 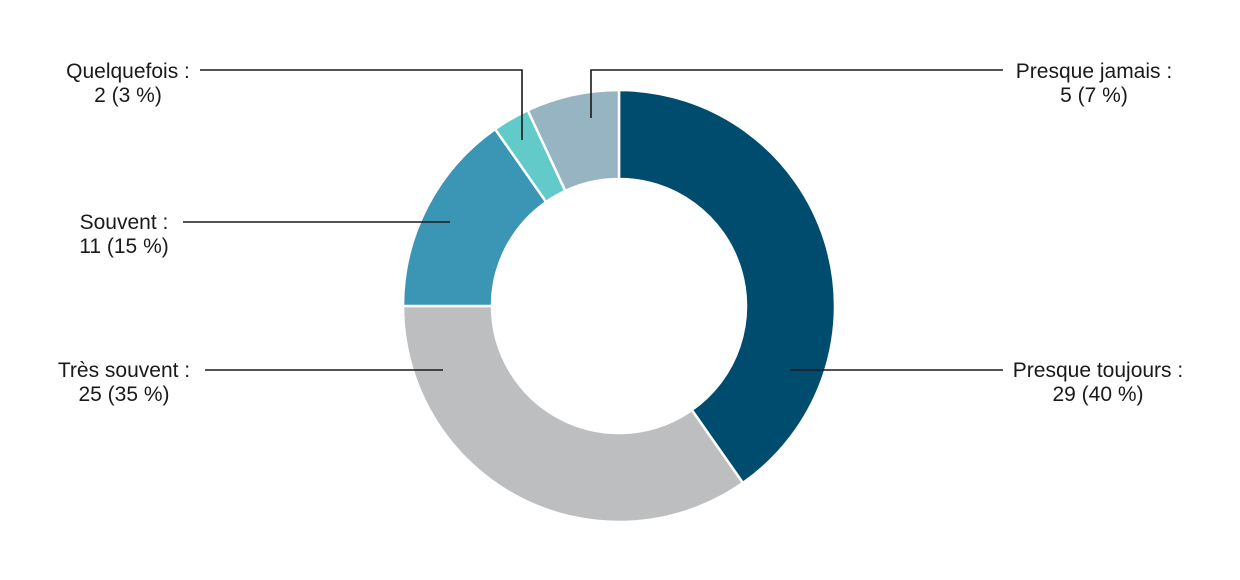 I want to click on label-souvent-value: 11 (15 %), so click(x=124, y=246).